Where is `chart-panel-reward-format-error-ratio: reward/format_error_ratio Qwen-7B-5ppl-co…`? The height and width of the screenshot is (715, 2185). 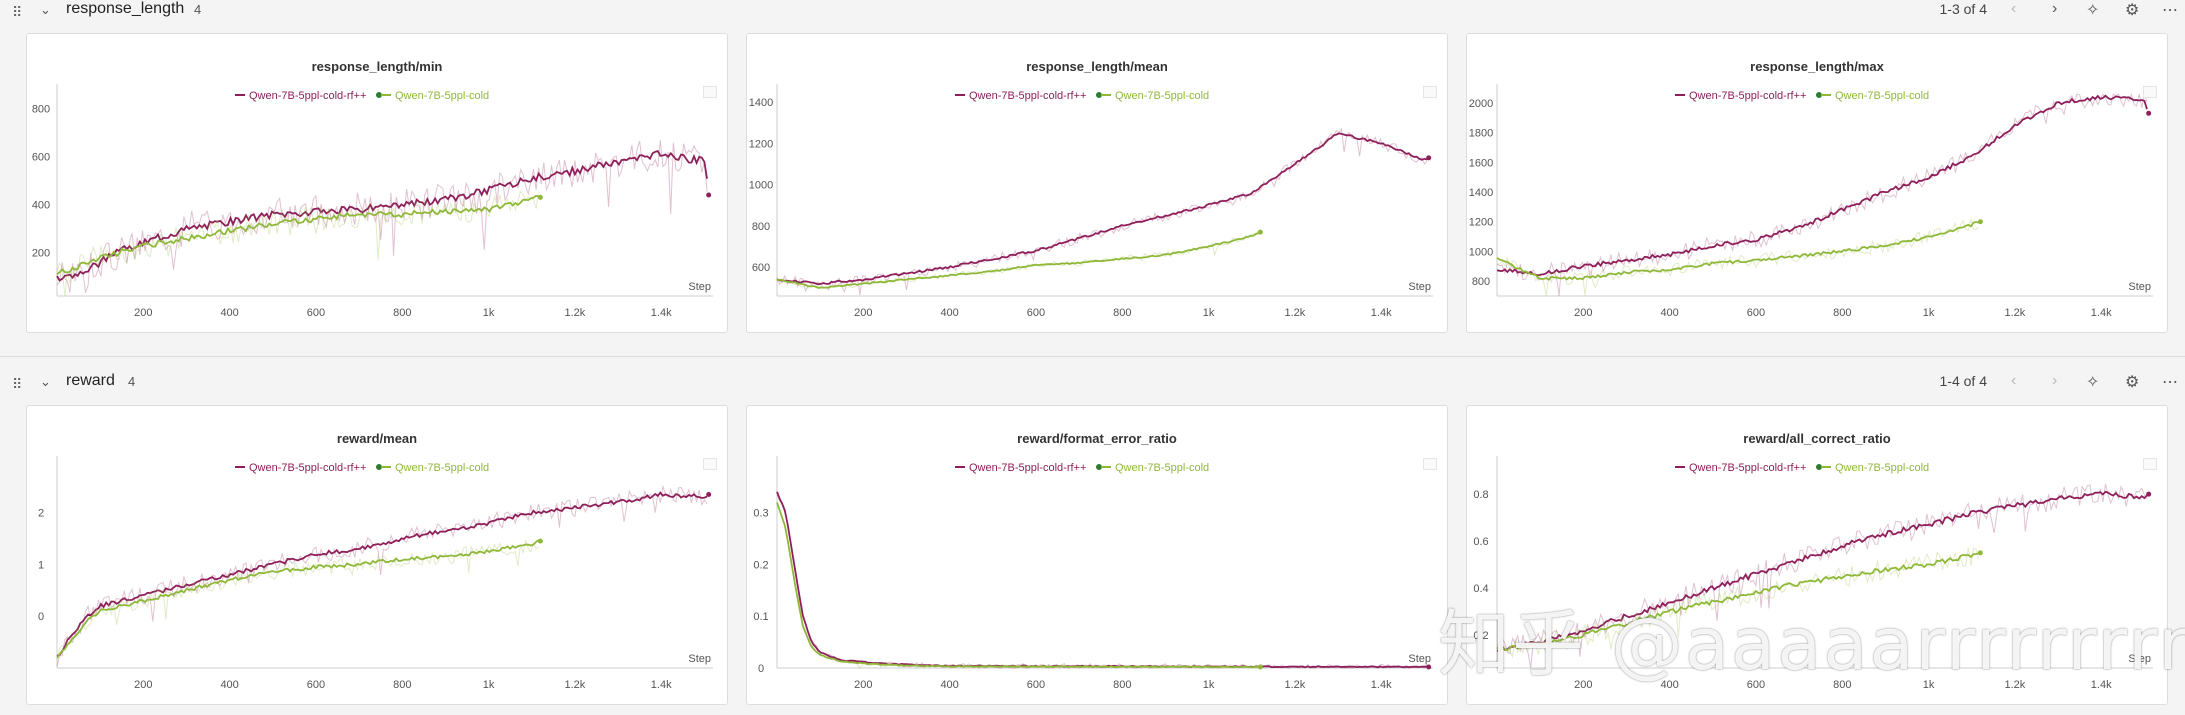
chart-panel-reward-format-error-ratio: reward/format_error_ratio Qwen-7B-5ppl-co… is located at coordinates (1097, 555).